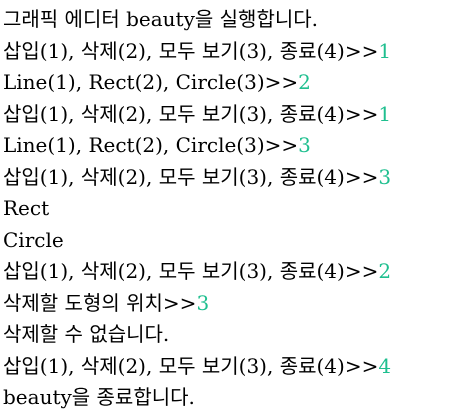  What do you see at coordinates (86, 334) in the screenshot?
I see `console-line-text: 삭제할 수 없습니다.` at bounding box center [86, 334].